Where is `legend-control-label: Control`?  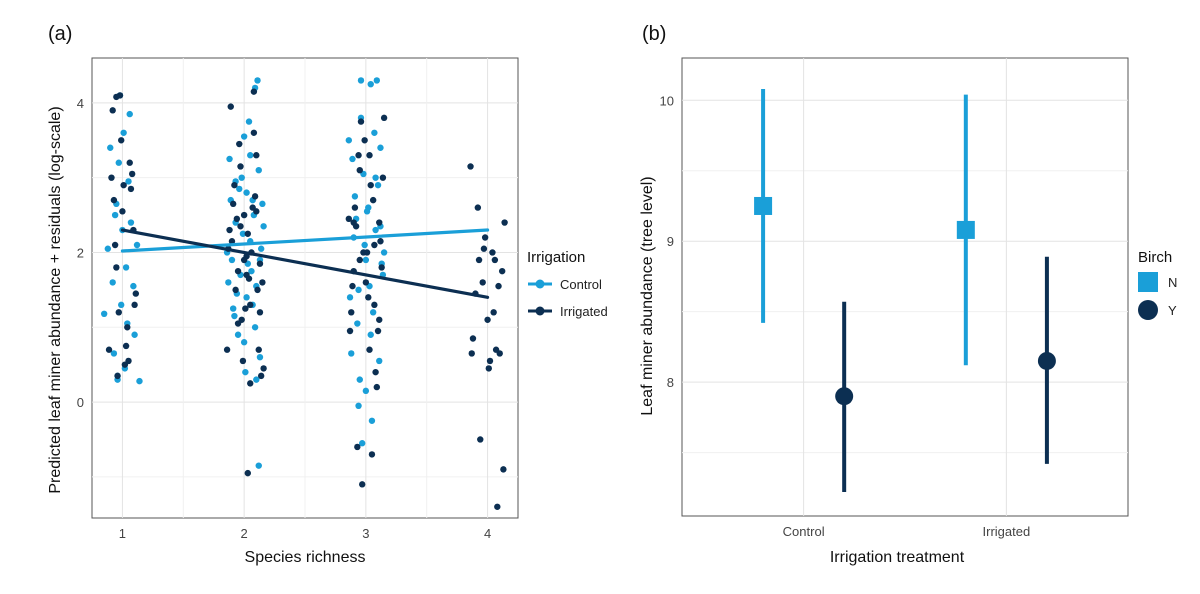
legend-control-label: Control is located at coordinates (581, 284).